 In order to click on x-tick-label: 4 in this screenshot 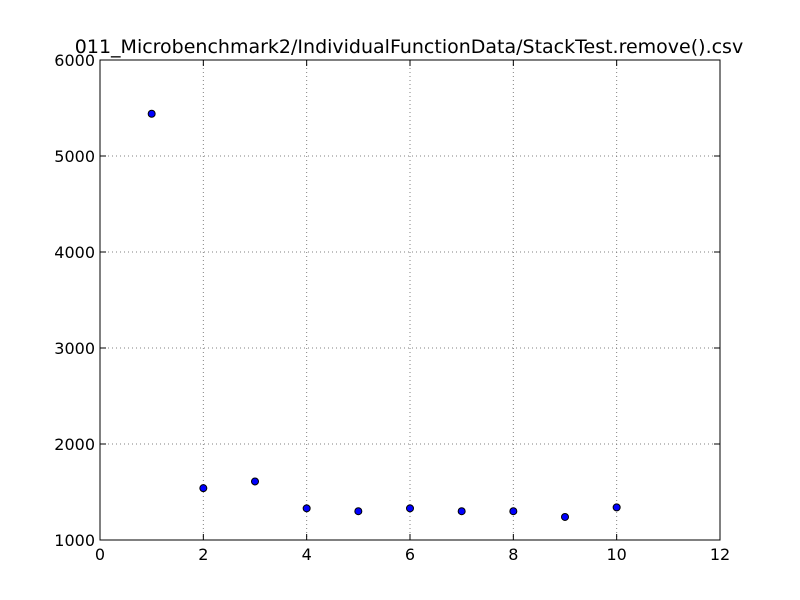, I will do `click(307, 554)`.